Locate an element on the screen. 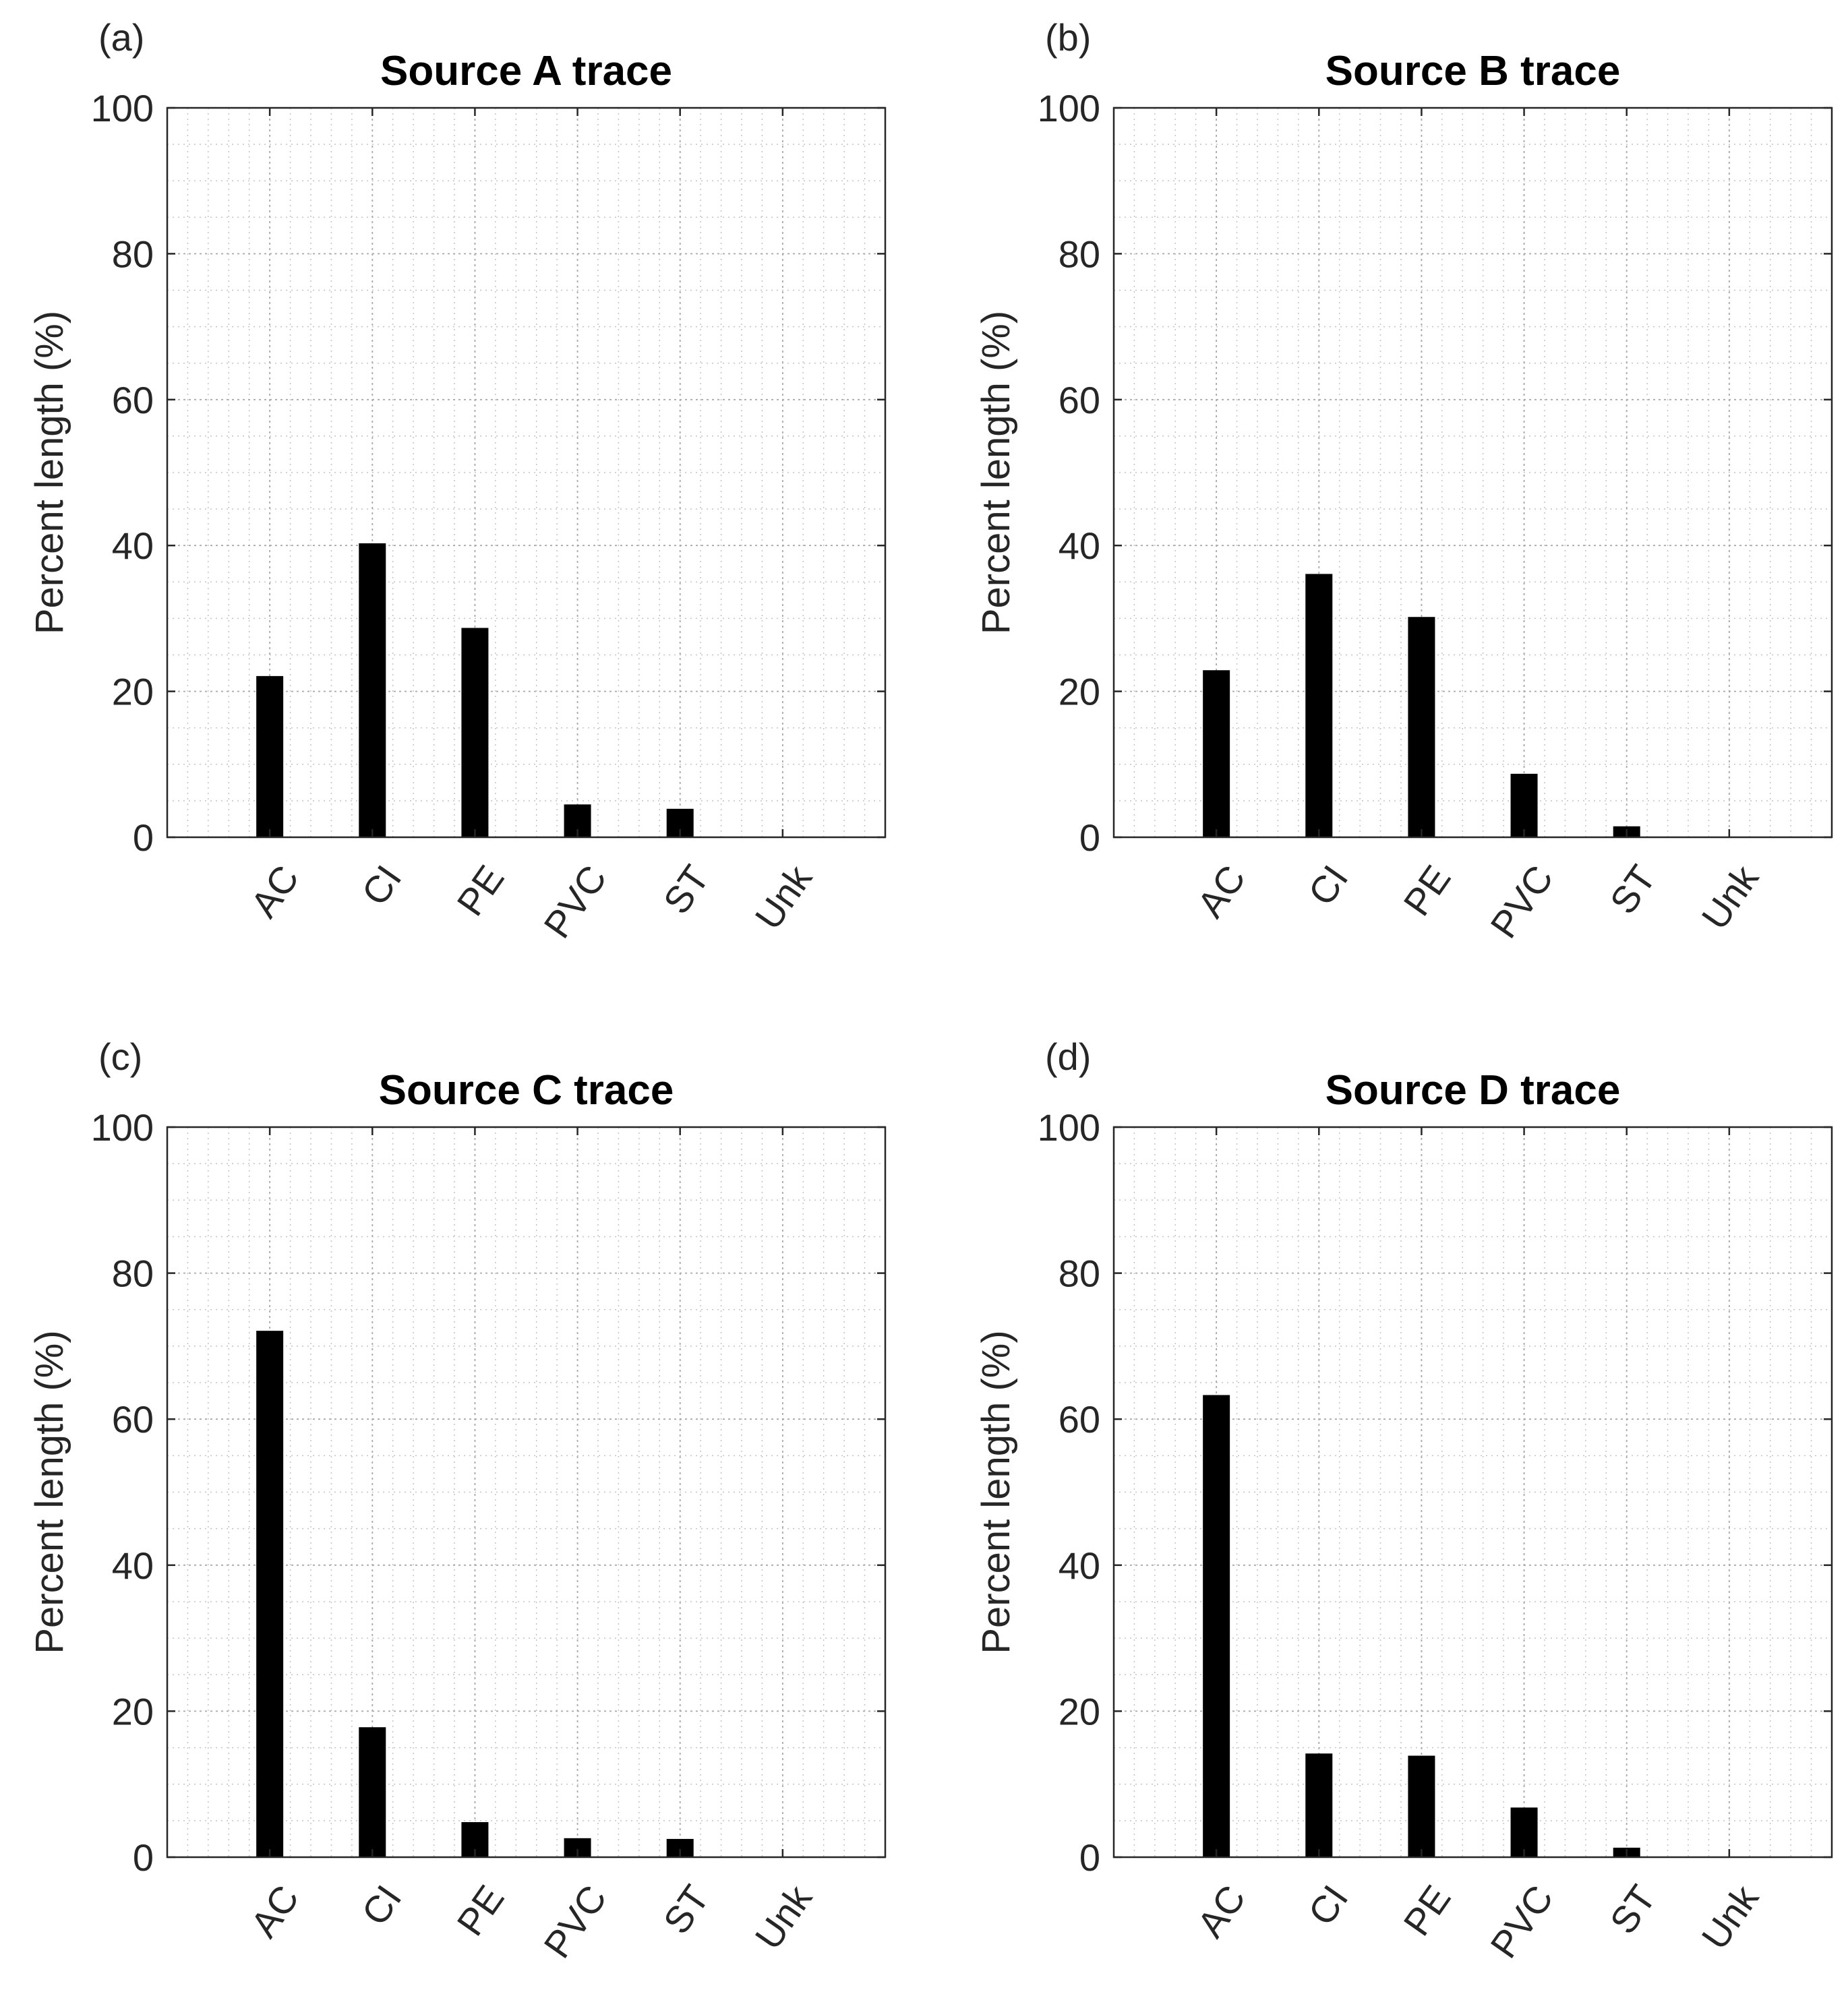 This screenshot has height=1992, width=1848. chart-title: Source A trace is located at coordinates (526, 71).